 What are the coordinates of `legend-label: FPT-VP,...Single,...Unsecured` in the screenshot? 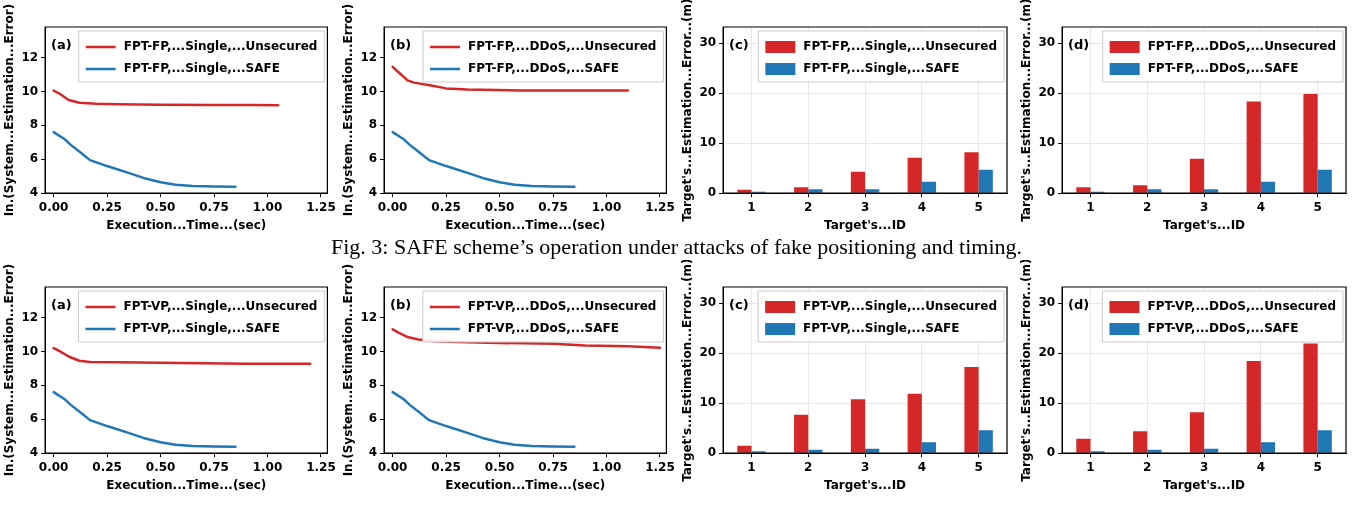 It's located at (900, 306).